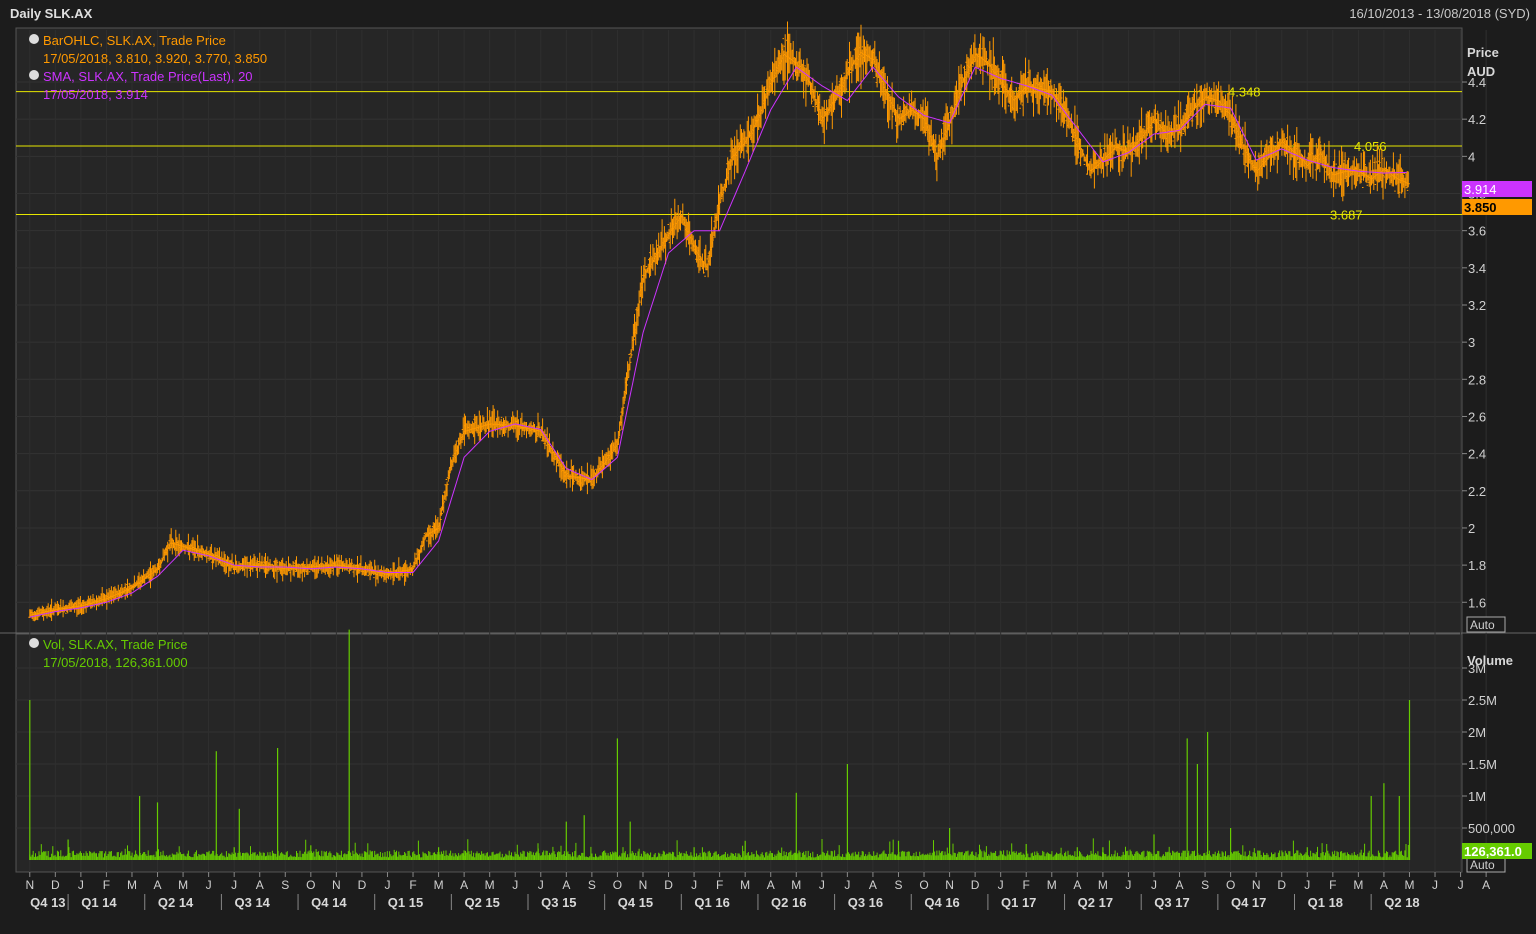 The height and width of the screenshot is (934, 1536). What do you see at coordinates (1477, 732) in the screenshot?
I see `volume-tick-label: 2M` at bounding box center [1477, 732].